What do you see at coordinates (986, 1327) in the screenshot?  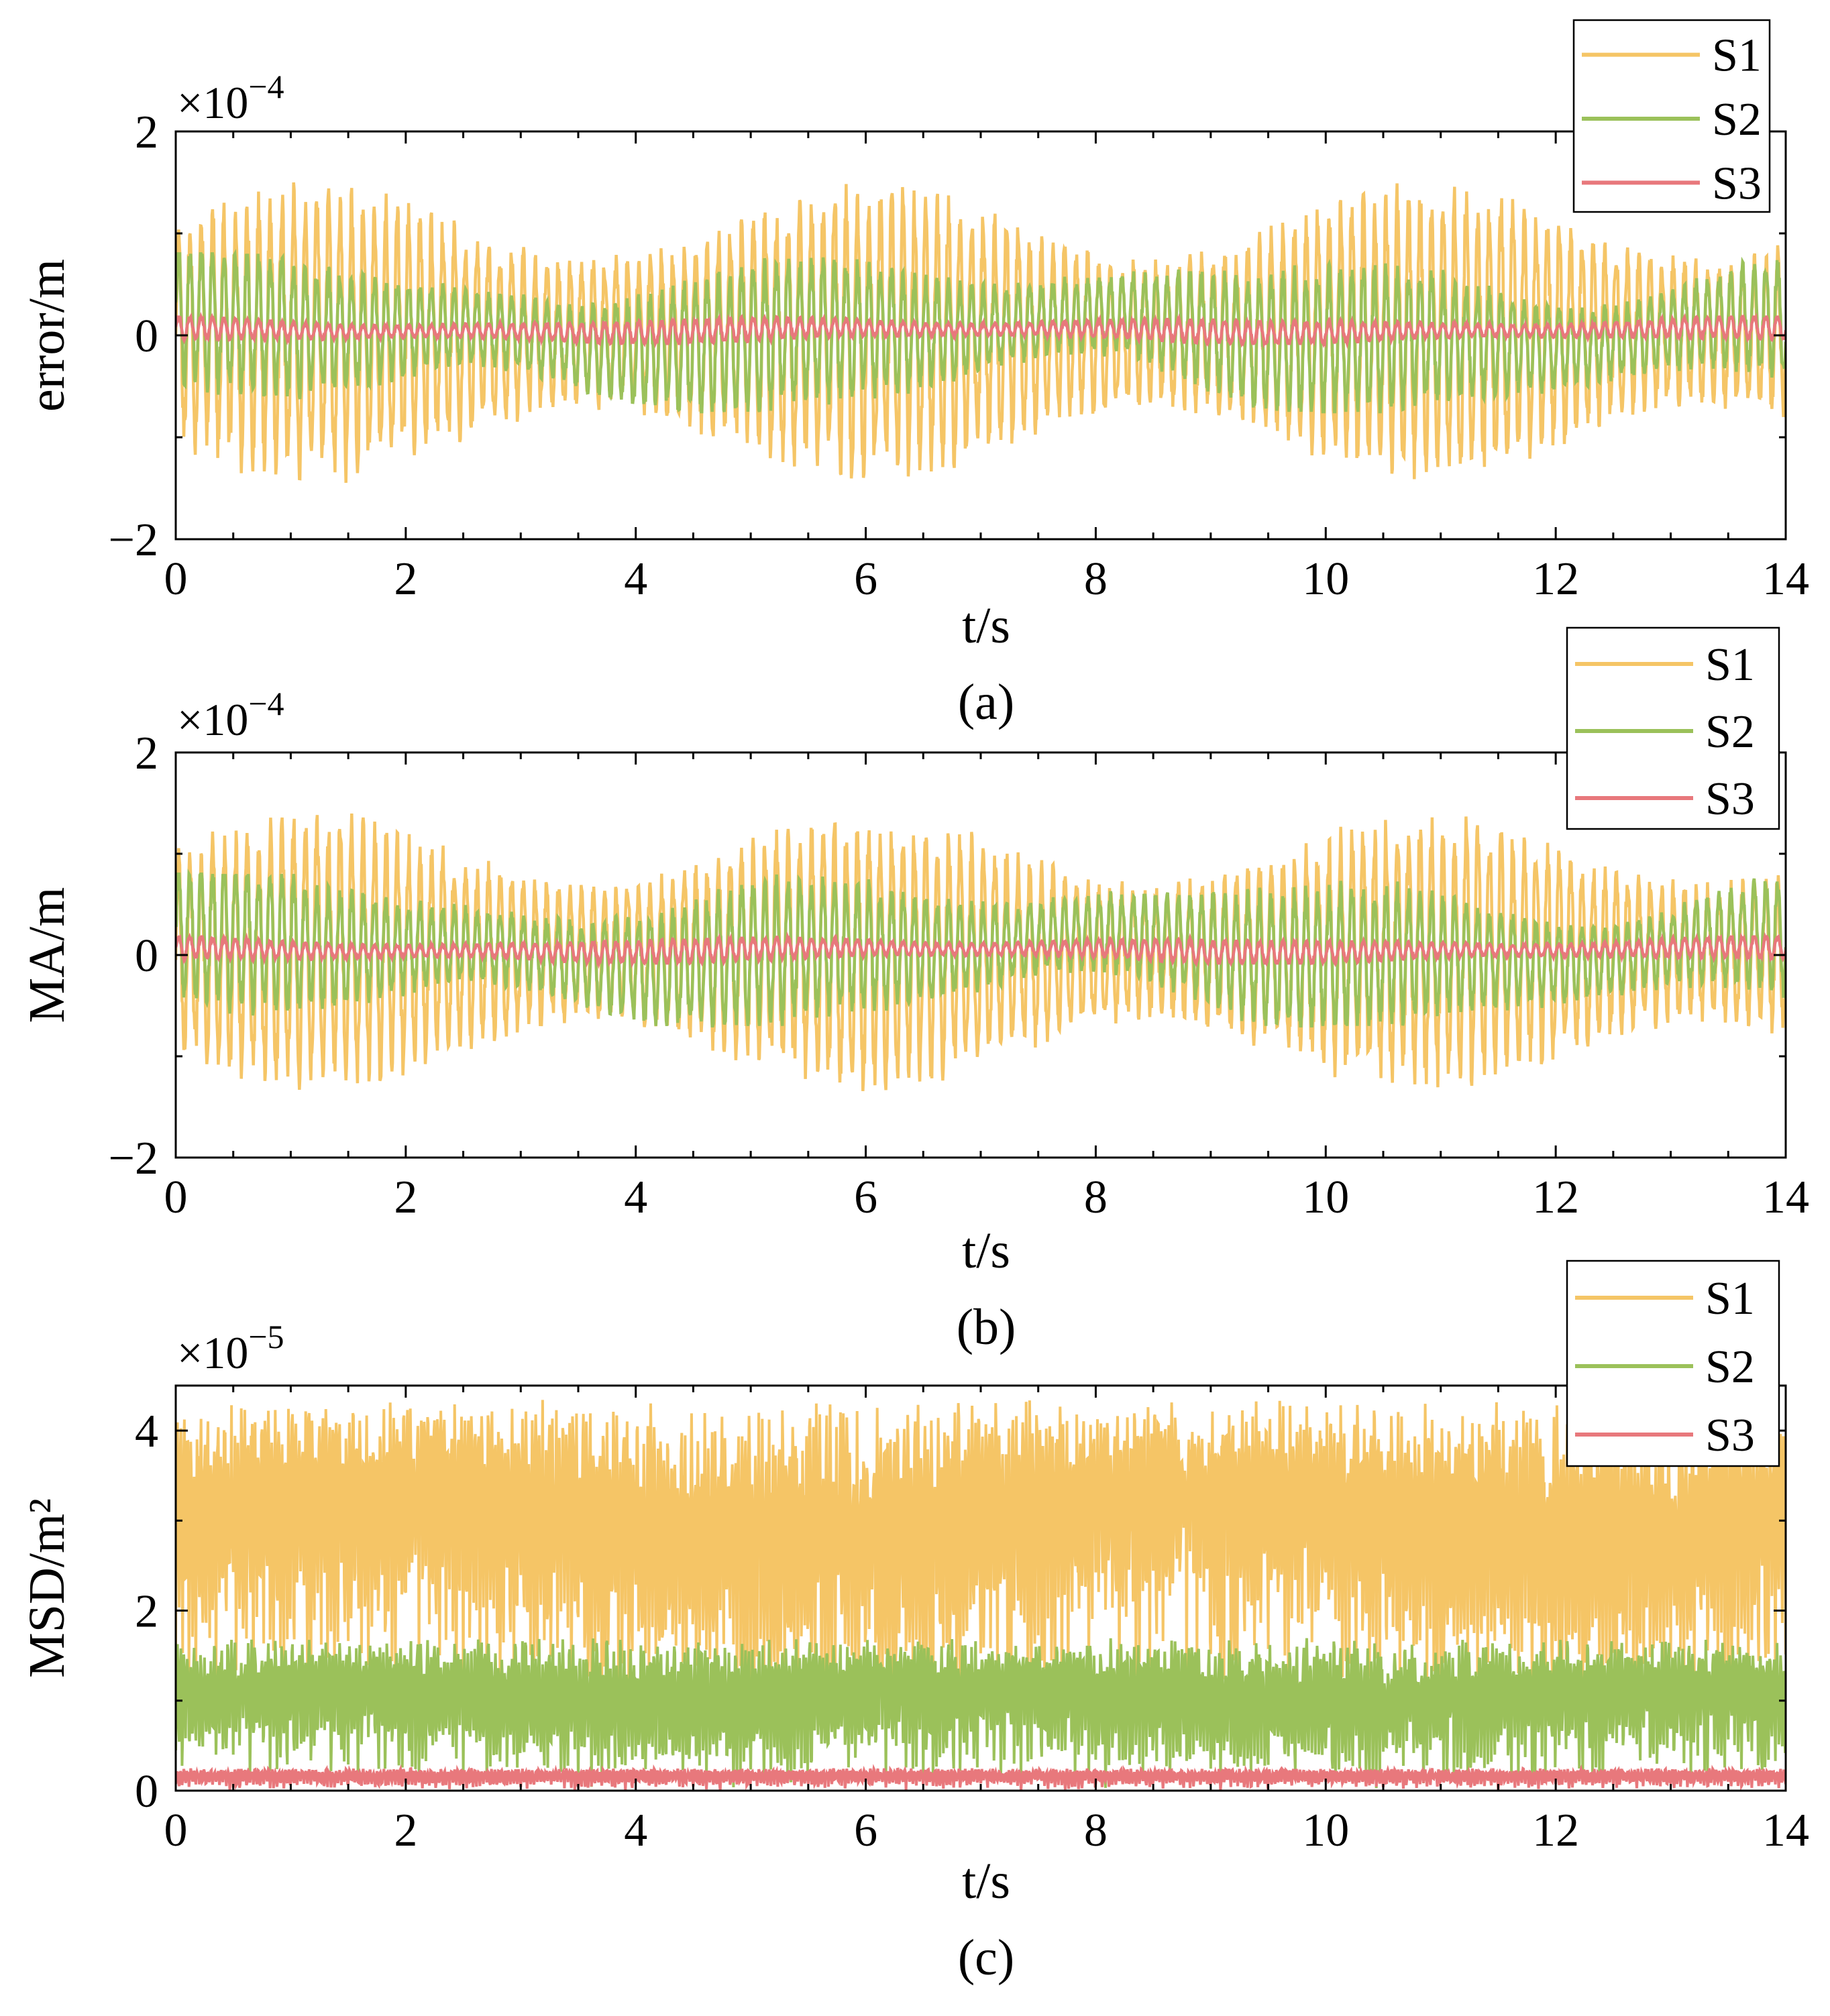 I see `panel-label: (b)` at bounding box center [986, 1327].